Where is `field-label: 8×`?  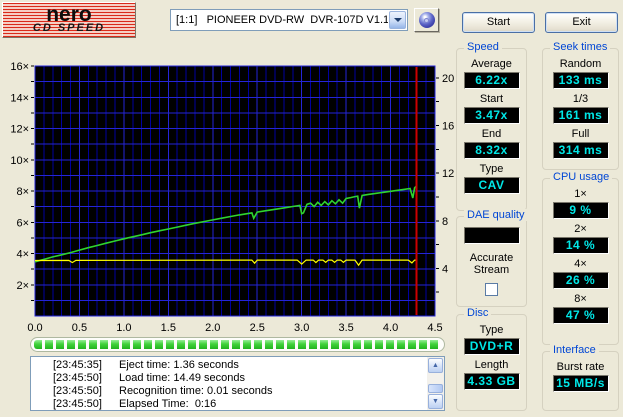 field-label: 8× is located at coordinates (580, 299).